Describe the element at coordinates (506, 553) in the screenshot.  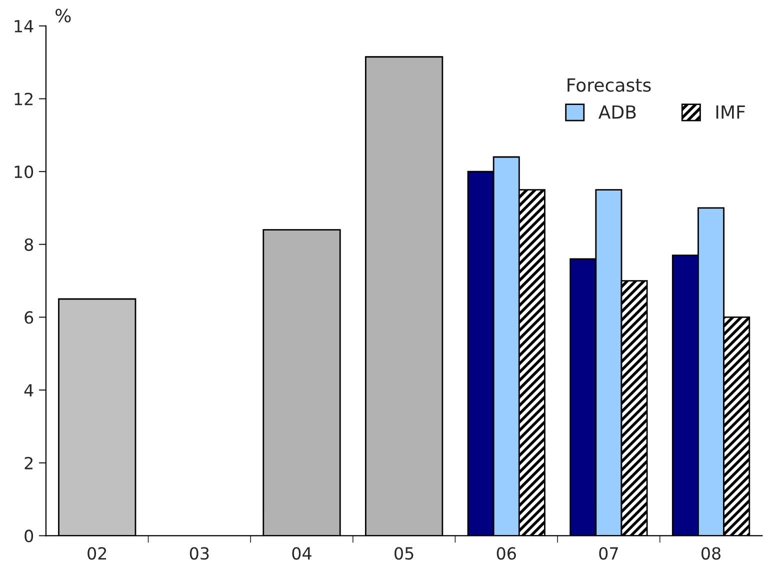
I see `x-tick-label: 06` at that location.